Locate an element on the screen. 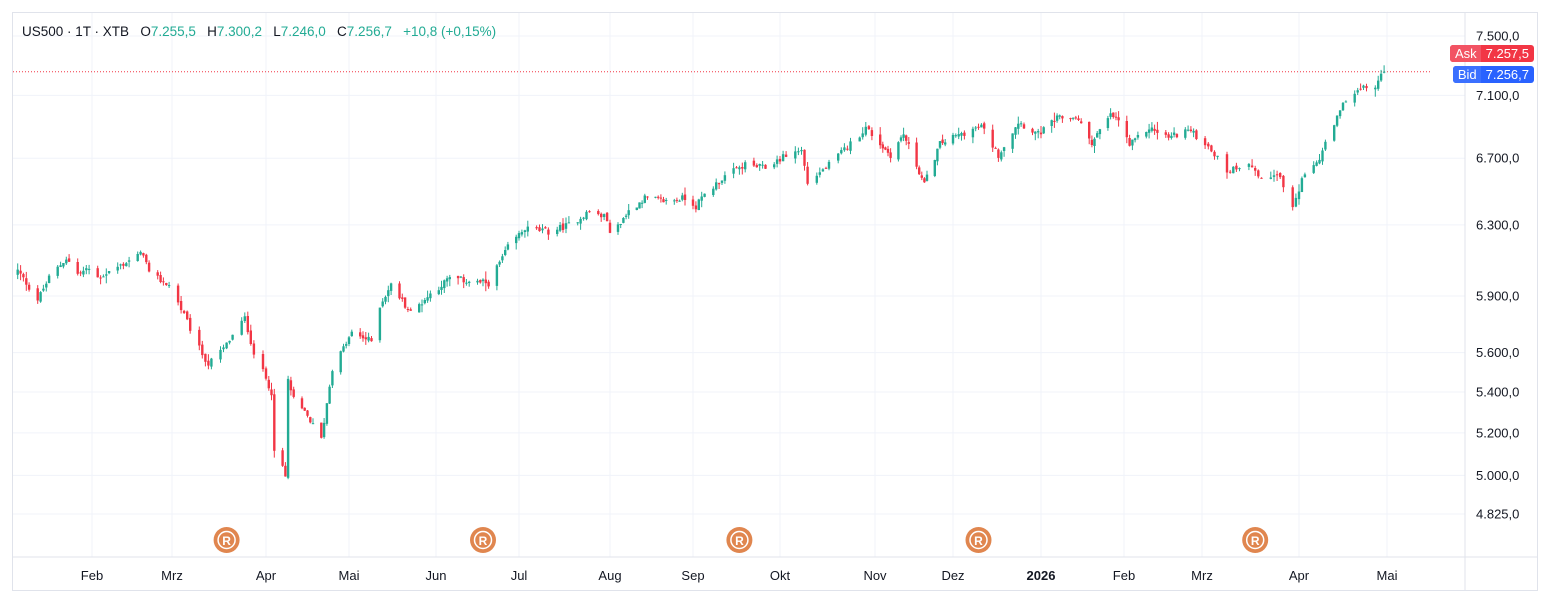 Image resolution: width=1552 pixels, height=605 pixels. legend-close-label: C is located at coordinates (342, 31).